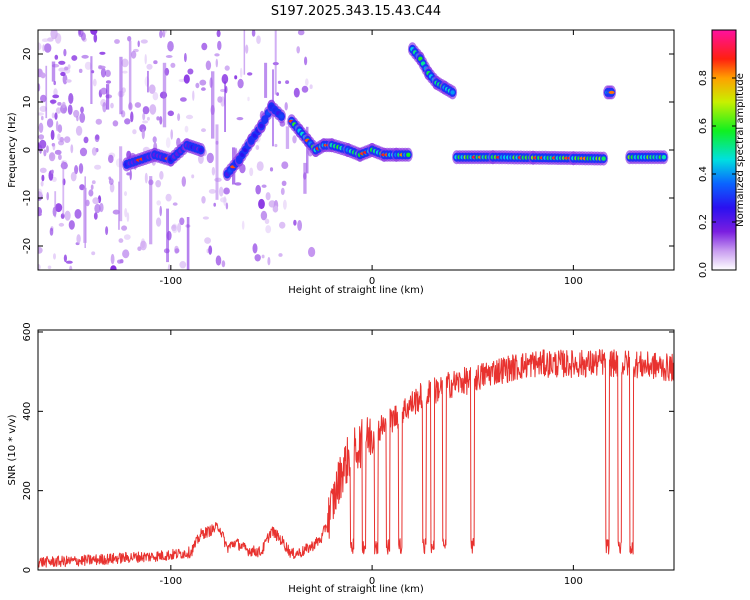 The height and width of the screenshot is (600, 750). Describe the element at coordinates (372, 581) in the screenshot. I see `snr-x-tick-label: 0` at that location.